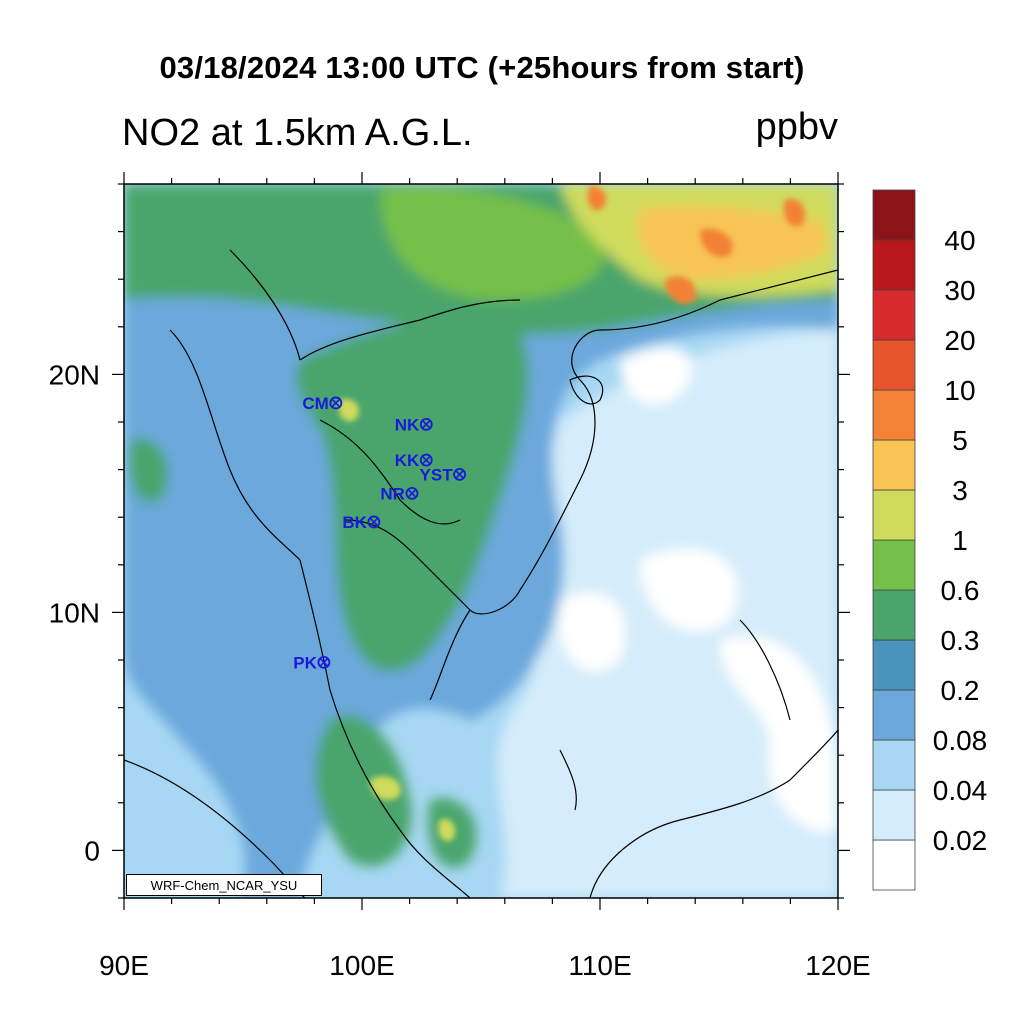 Image resolution: width=1024 pixels, height=1024 pixels. I want to click on colorbar: 0.02 0.04 0.08 0.2 0.3 0.6 1 3 5 10 20 30 40, so click(930, 540).